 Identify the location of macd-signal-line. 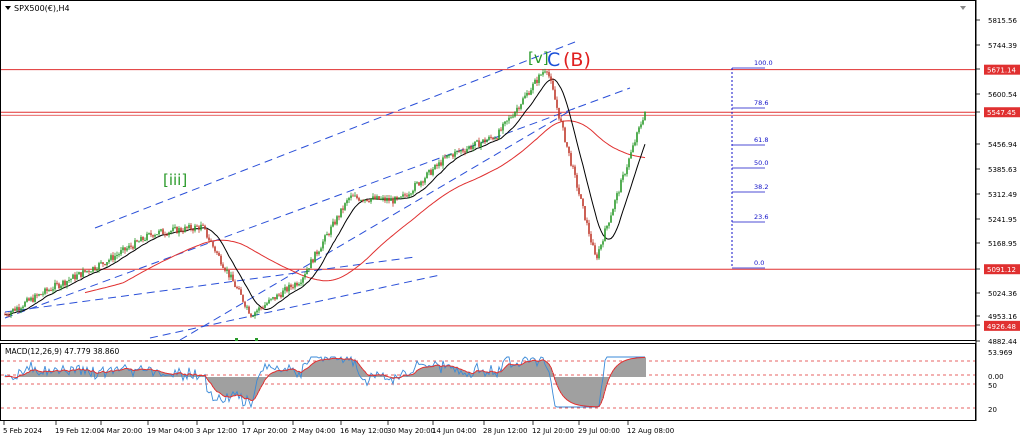
(325, 382).